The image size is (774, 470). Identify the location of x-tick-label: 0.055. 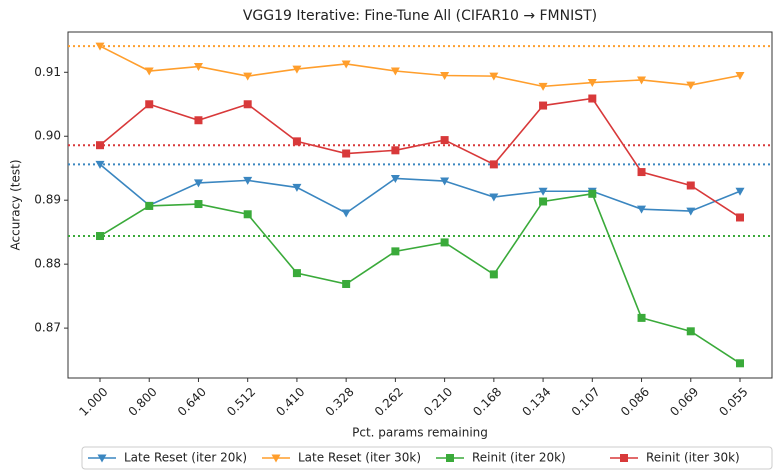
(733, 402).